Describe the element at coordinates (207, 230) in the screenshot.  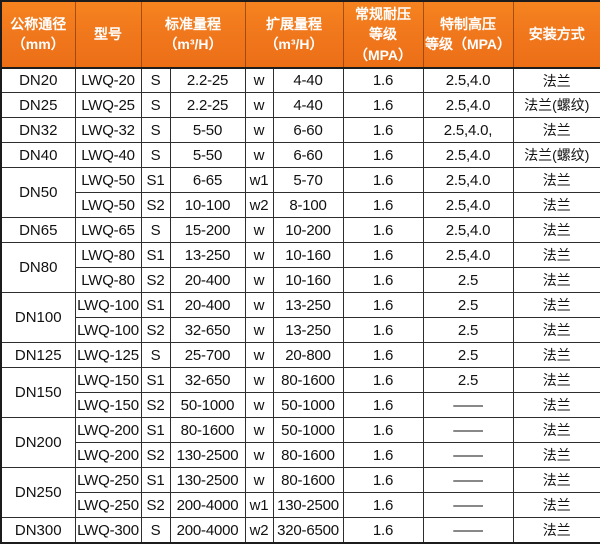
I see `std-cell: 15-200` at that location.